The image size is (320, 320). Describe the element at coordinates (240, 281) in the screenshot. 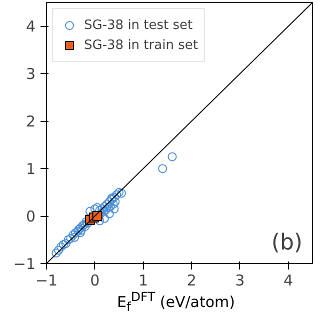

I see `x-tick-label: 3` at that location.